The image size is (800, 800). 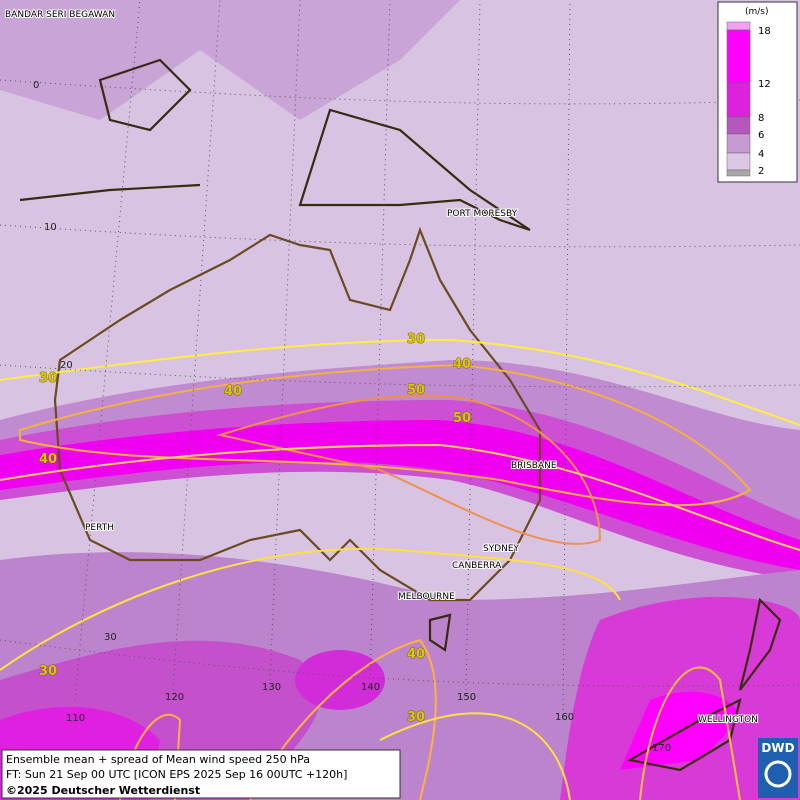 I want to click on lat-label: 30, so click(x=110, y=637).